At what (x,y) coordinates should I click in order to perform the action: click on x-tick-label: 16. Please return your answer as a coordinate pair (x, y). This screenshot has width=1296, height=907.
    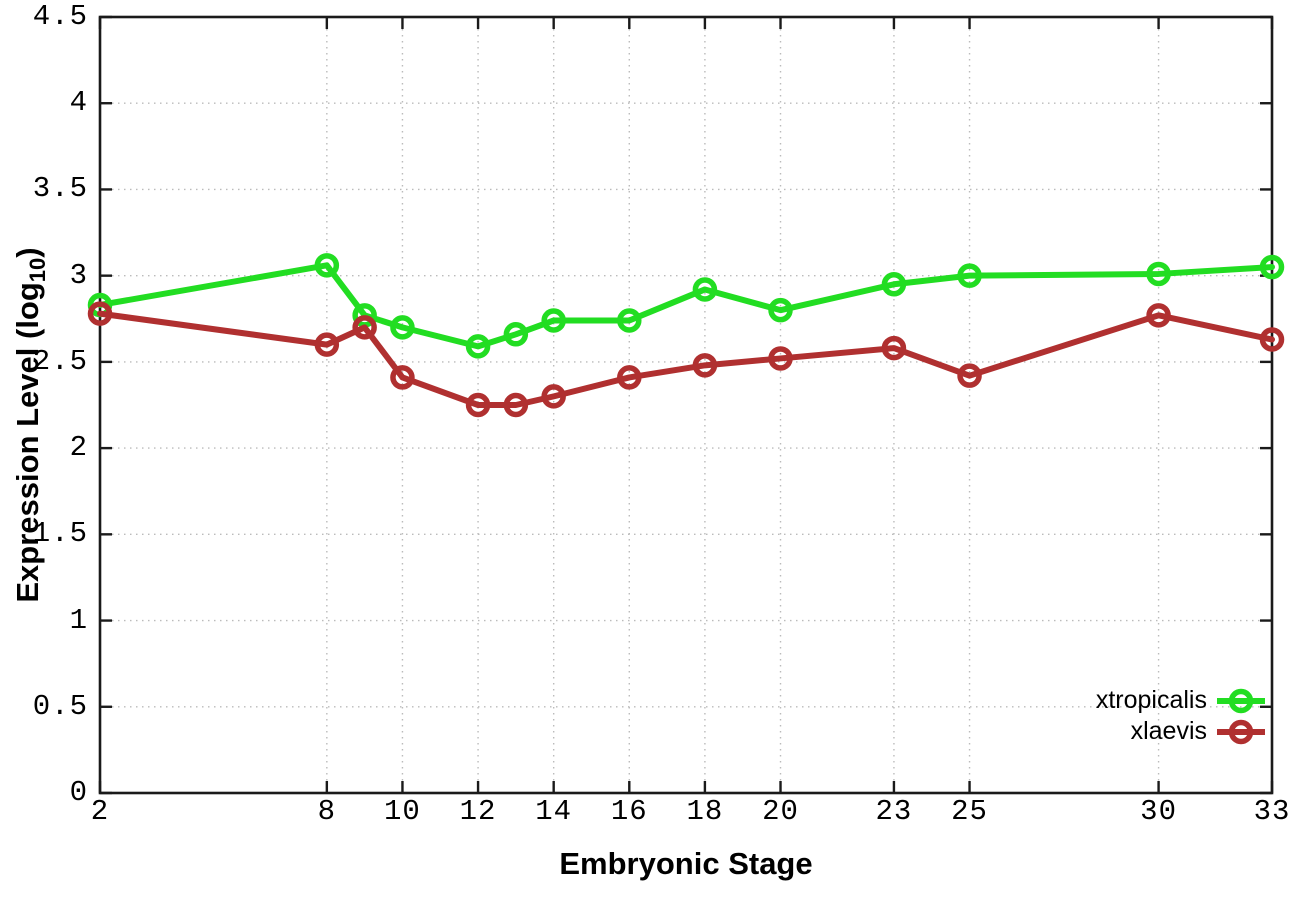
    Looking at the image, I should click on (629, 811).